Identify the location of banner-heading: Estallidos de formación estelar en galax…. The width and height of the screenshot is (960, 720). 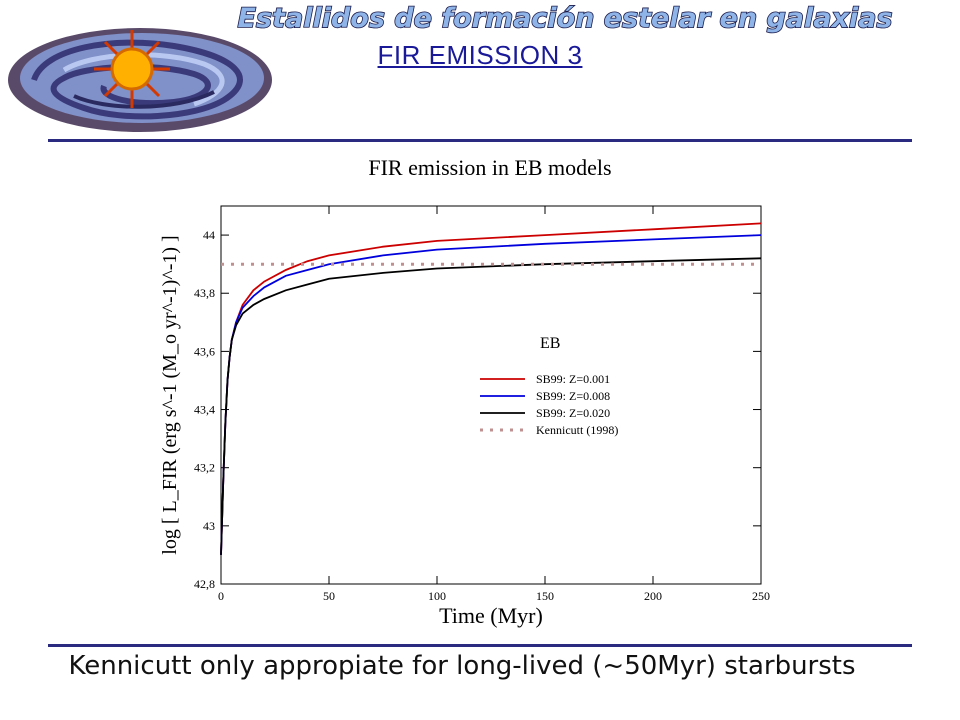
(565, 18).